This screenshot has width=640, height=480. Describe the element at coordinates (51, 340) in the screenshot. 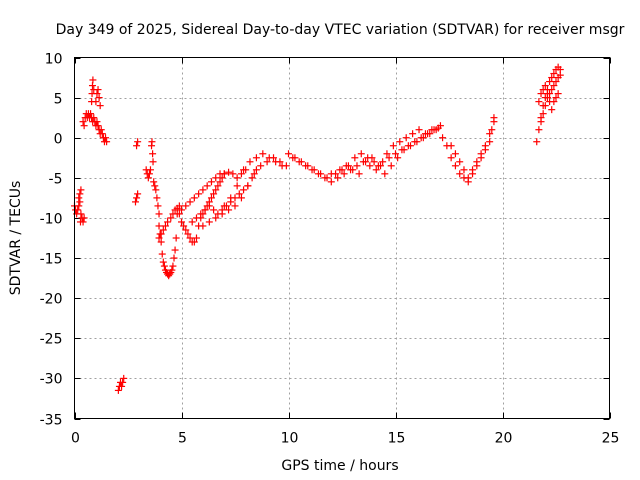

I see `y-tick-label: -25` at that location.